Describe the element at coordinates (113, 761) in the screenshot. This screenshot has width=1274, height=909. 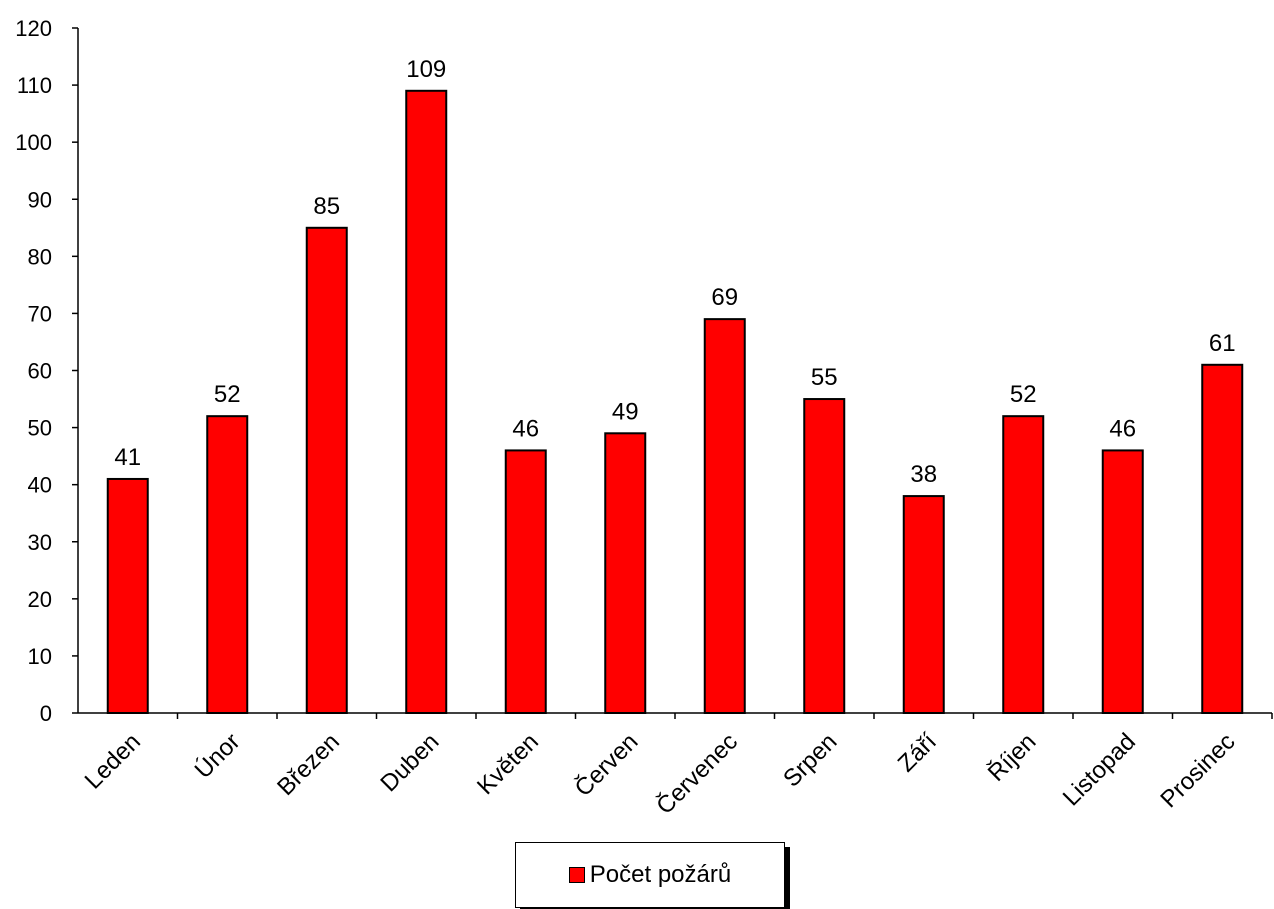
I see `x-tick-label: Leden` at that location.